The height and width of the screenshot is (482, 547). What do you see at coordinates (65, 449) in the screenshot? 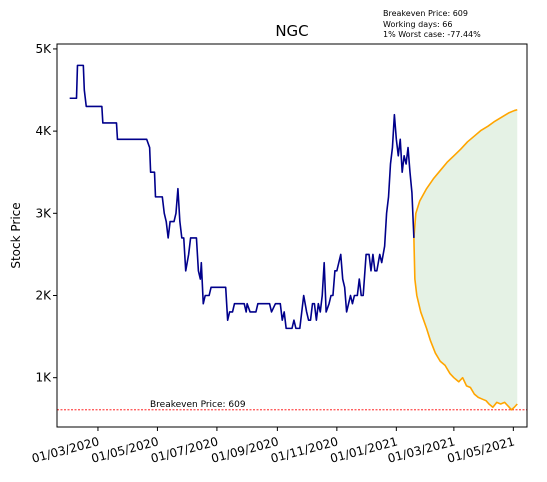
I see `x-tick-label: 01/03/2020` at bounding box center [65, 449].